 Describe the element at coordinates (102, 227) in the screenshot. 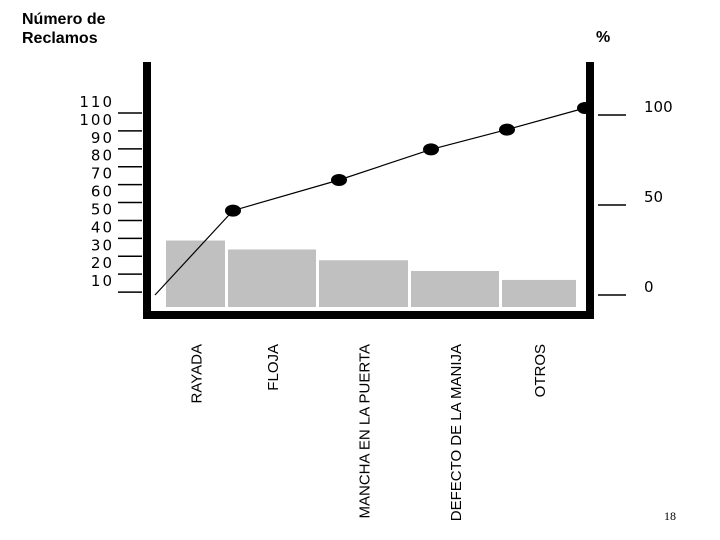

I see `y-tick-label: 40` at that location.